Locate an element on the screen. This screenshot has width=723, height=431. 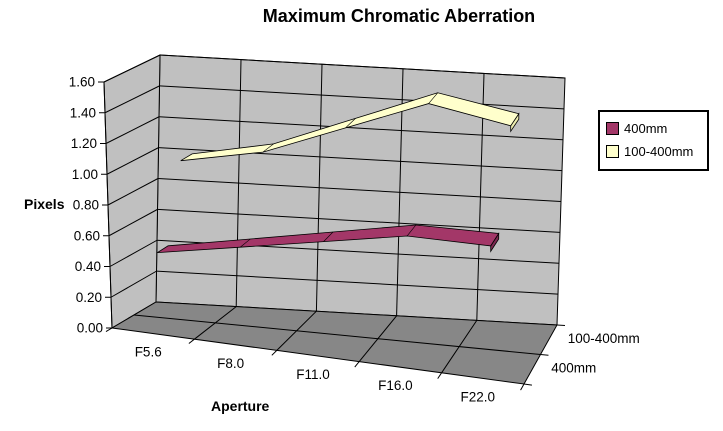
y-tick-label: 0.40 is located at coordinates (88, 266).